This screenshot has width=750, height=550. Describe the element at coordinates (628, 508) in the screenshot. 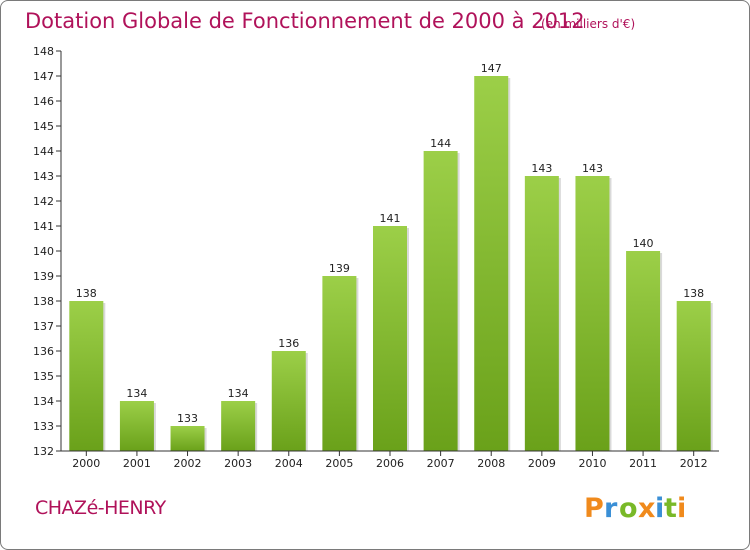

I see `logo-letter: o` at that location.